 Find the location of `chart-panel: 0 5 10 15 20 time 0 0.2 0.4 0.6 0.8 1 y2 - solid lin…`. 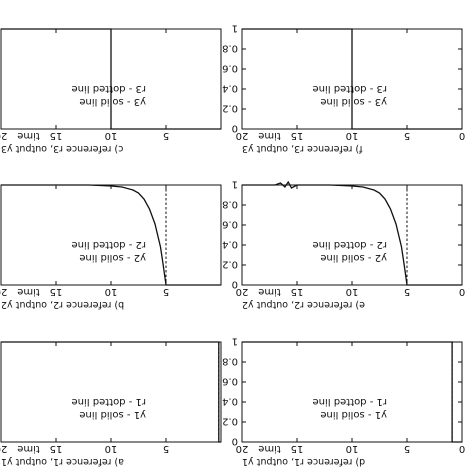

chart-panel: 0 5 10 15 20 time 0 0.2 0.4 0.6 0.8 1 y2 - solid lin… is located at coordinates (343, 245).